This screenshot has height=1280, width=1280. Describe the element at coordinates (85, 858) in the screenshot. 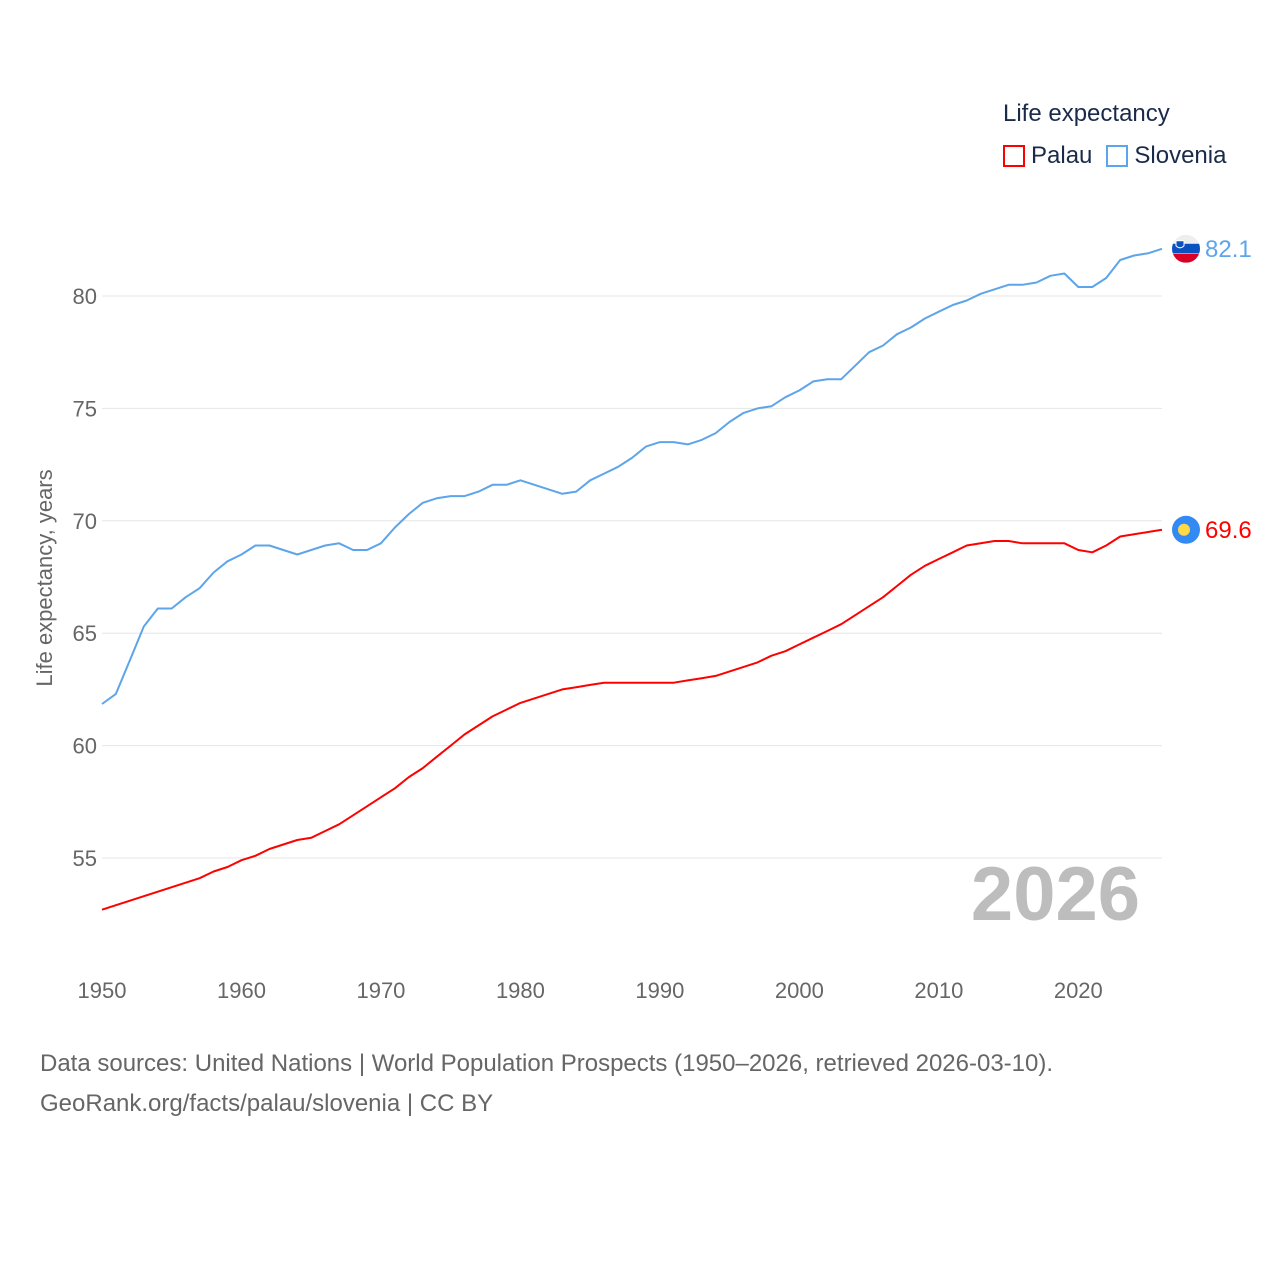

I see `y-tick-label: 55` at that location.